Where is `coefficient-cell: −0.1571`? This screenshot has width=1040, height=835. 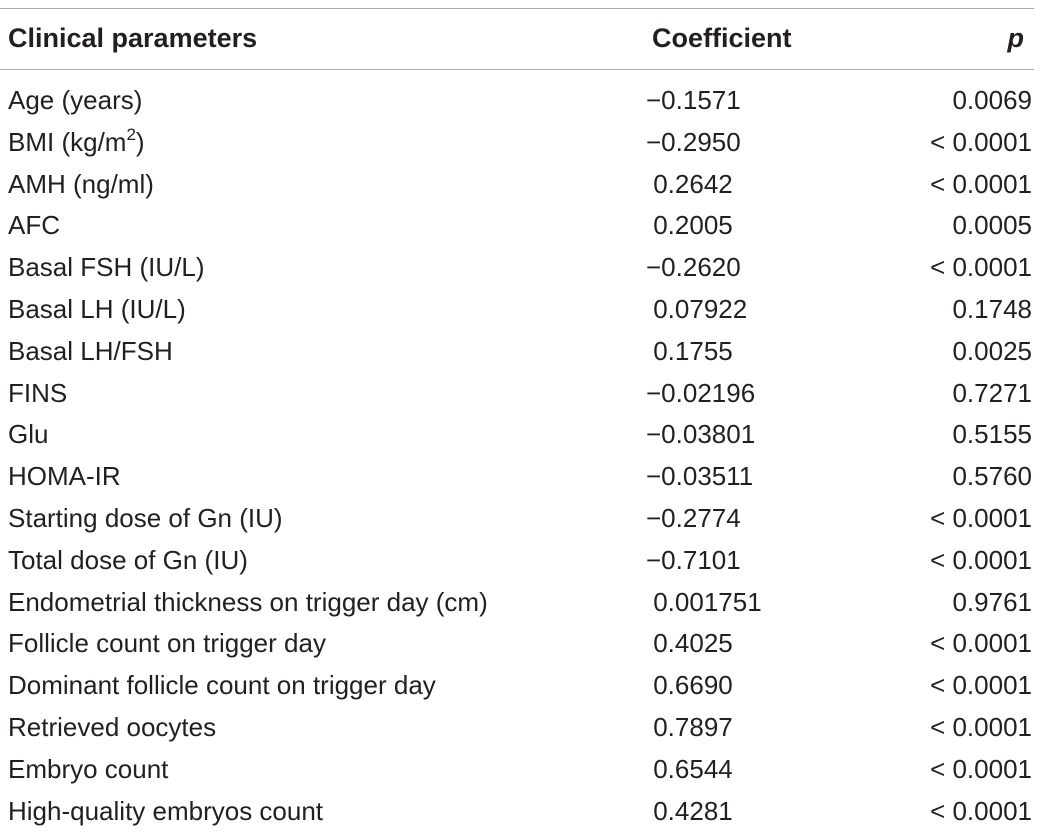 coefficient-cell: −0.1571 is located at coordinates (693, 100).